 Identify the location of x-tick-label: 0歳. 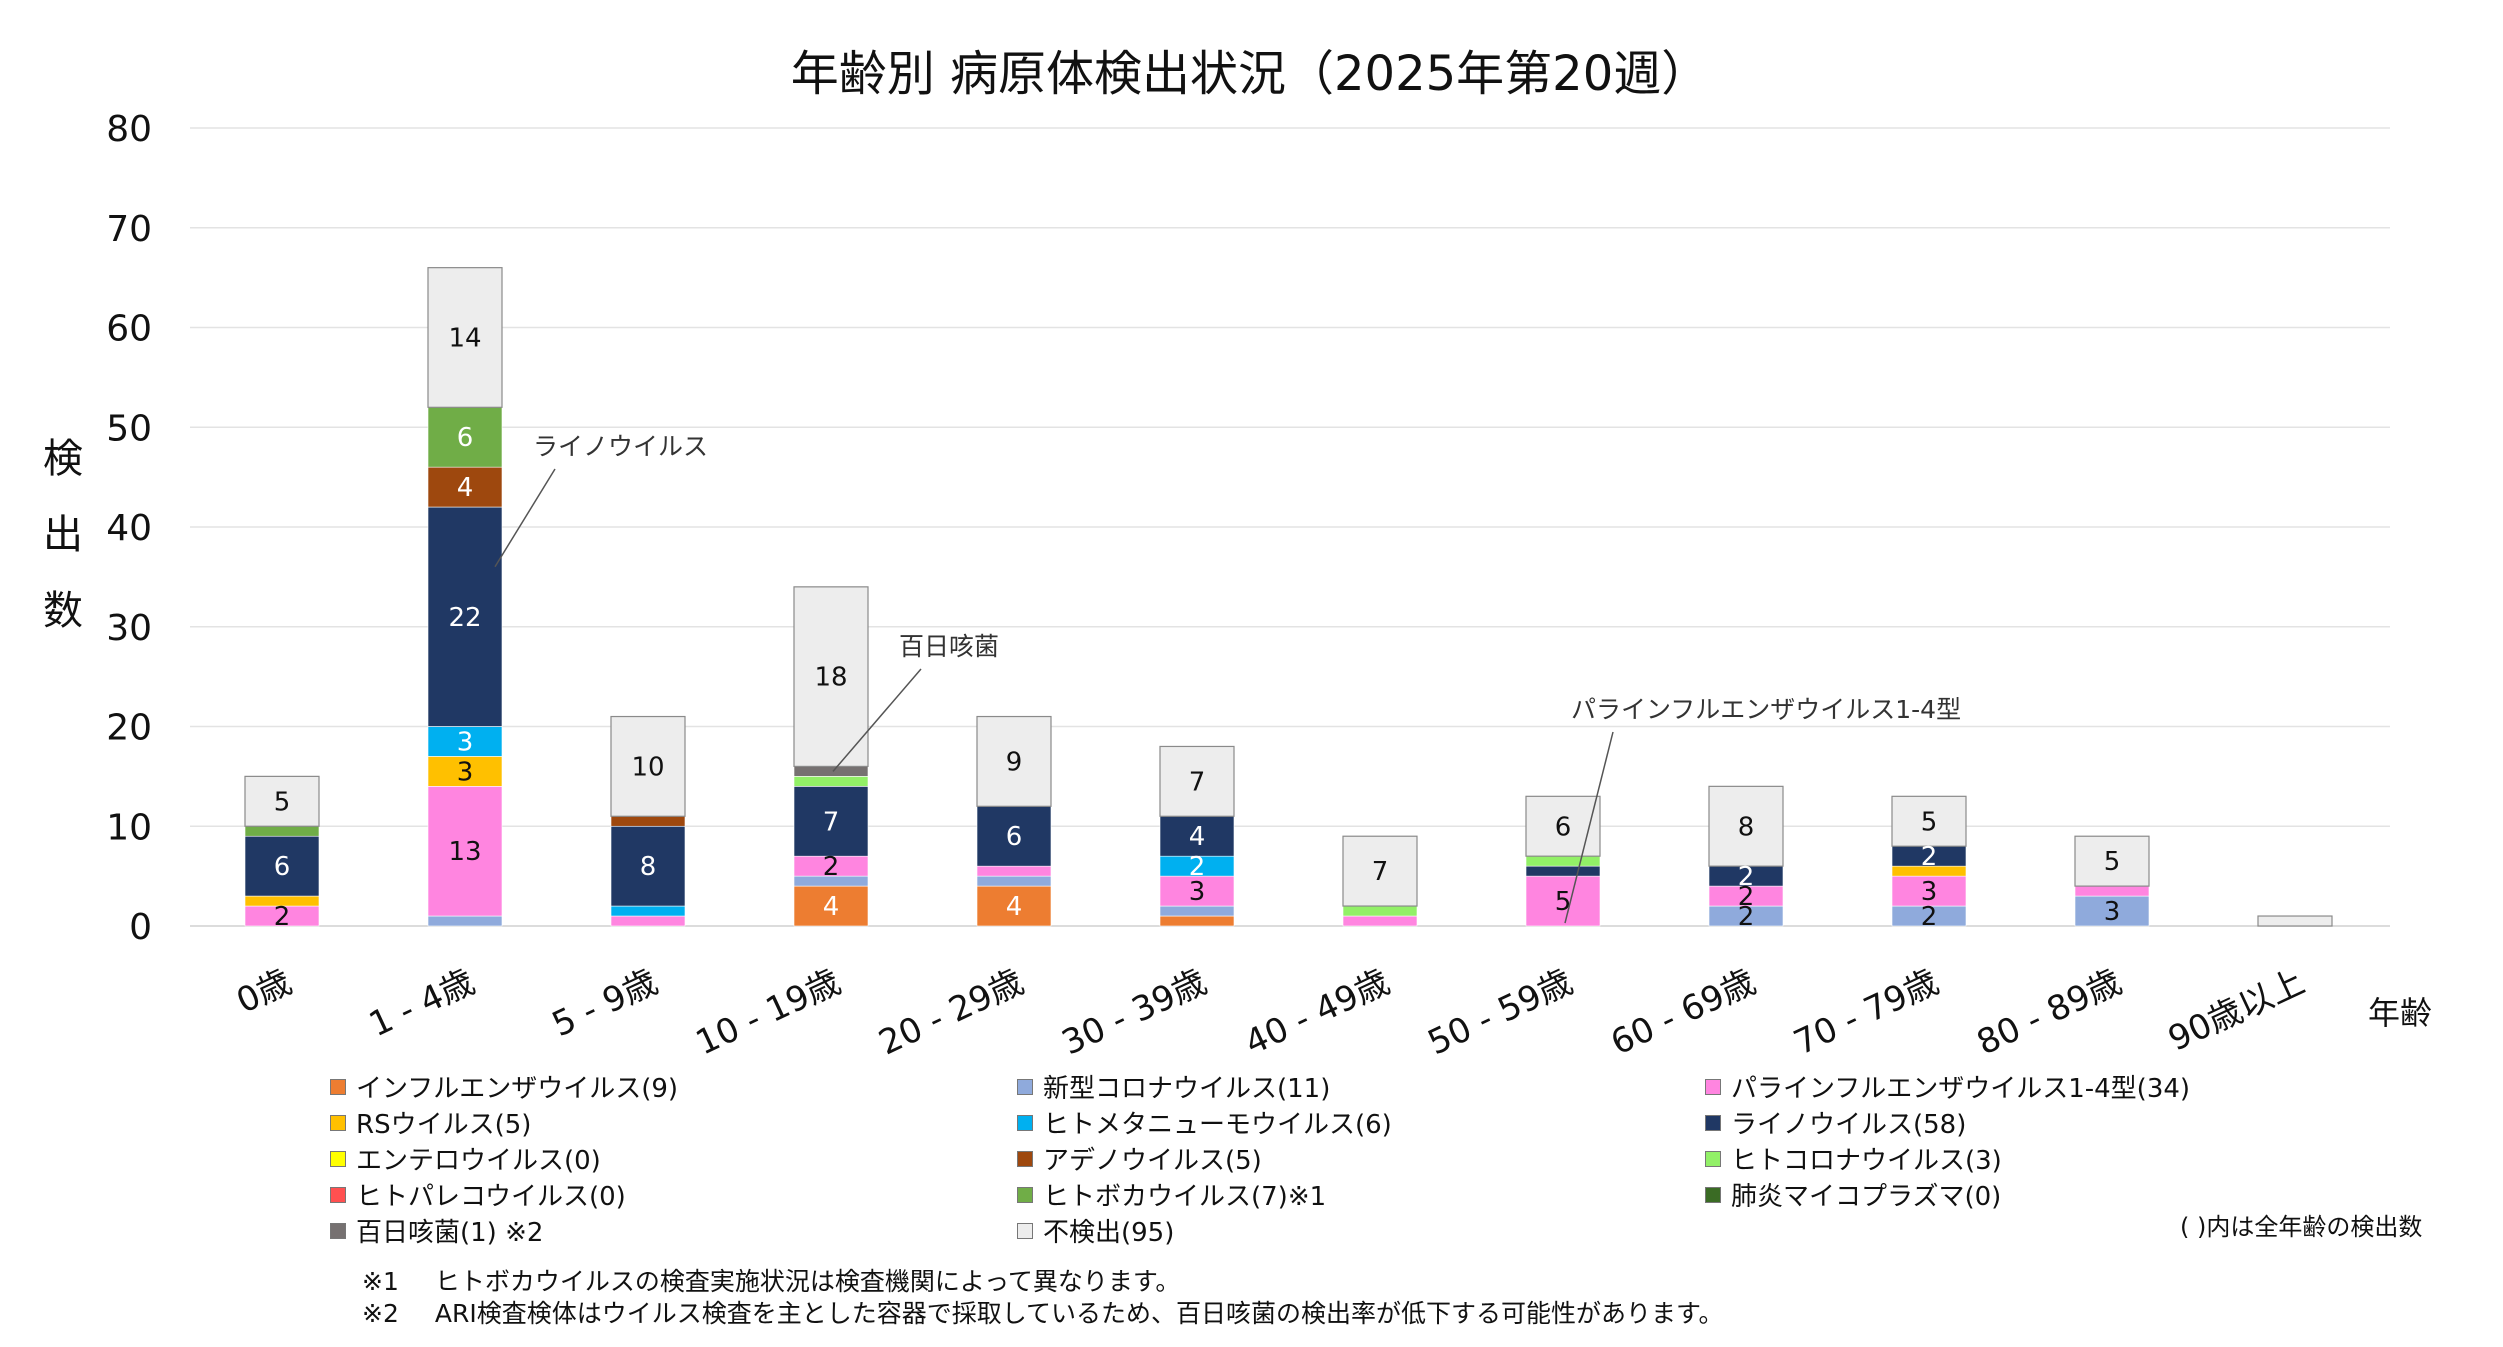
(263, 992).